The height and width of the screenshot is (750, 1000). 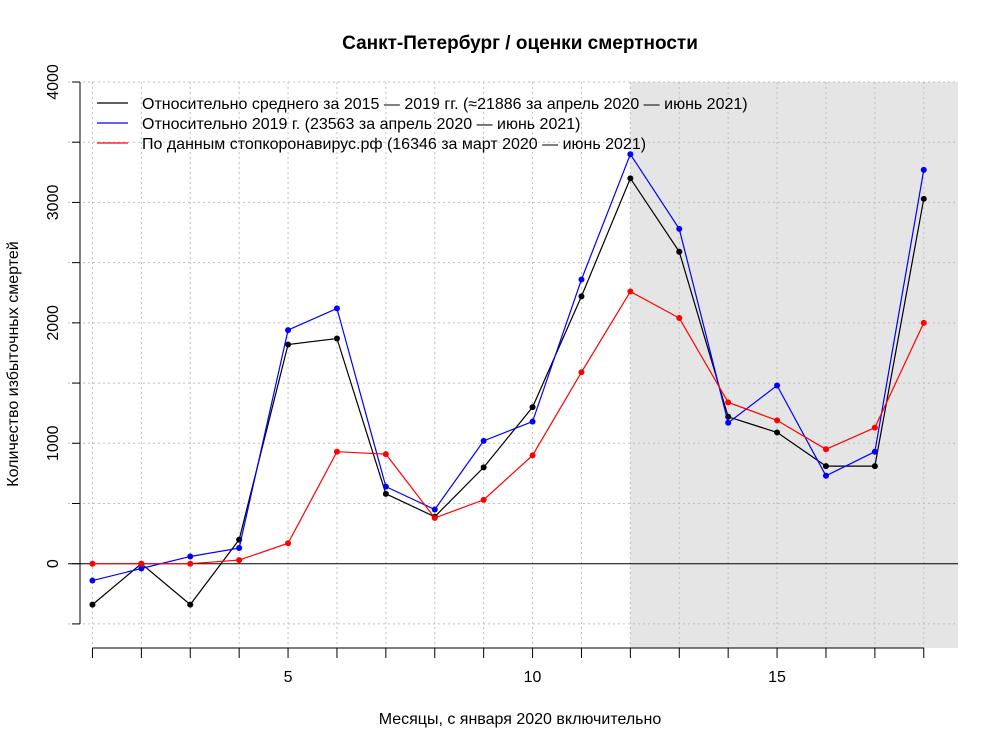 I want to click on x-axis-label: Месяцы, с января 2020 включительно, so click(x=520, y=719).